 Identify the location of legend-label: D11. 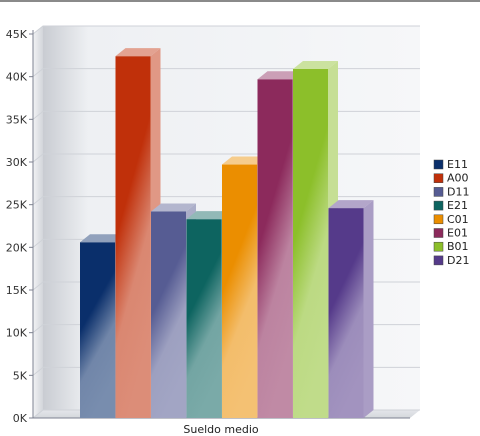
(458, 191).